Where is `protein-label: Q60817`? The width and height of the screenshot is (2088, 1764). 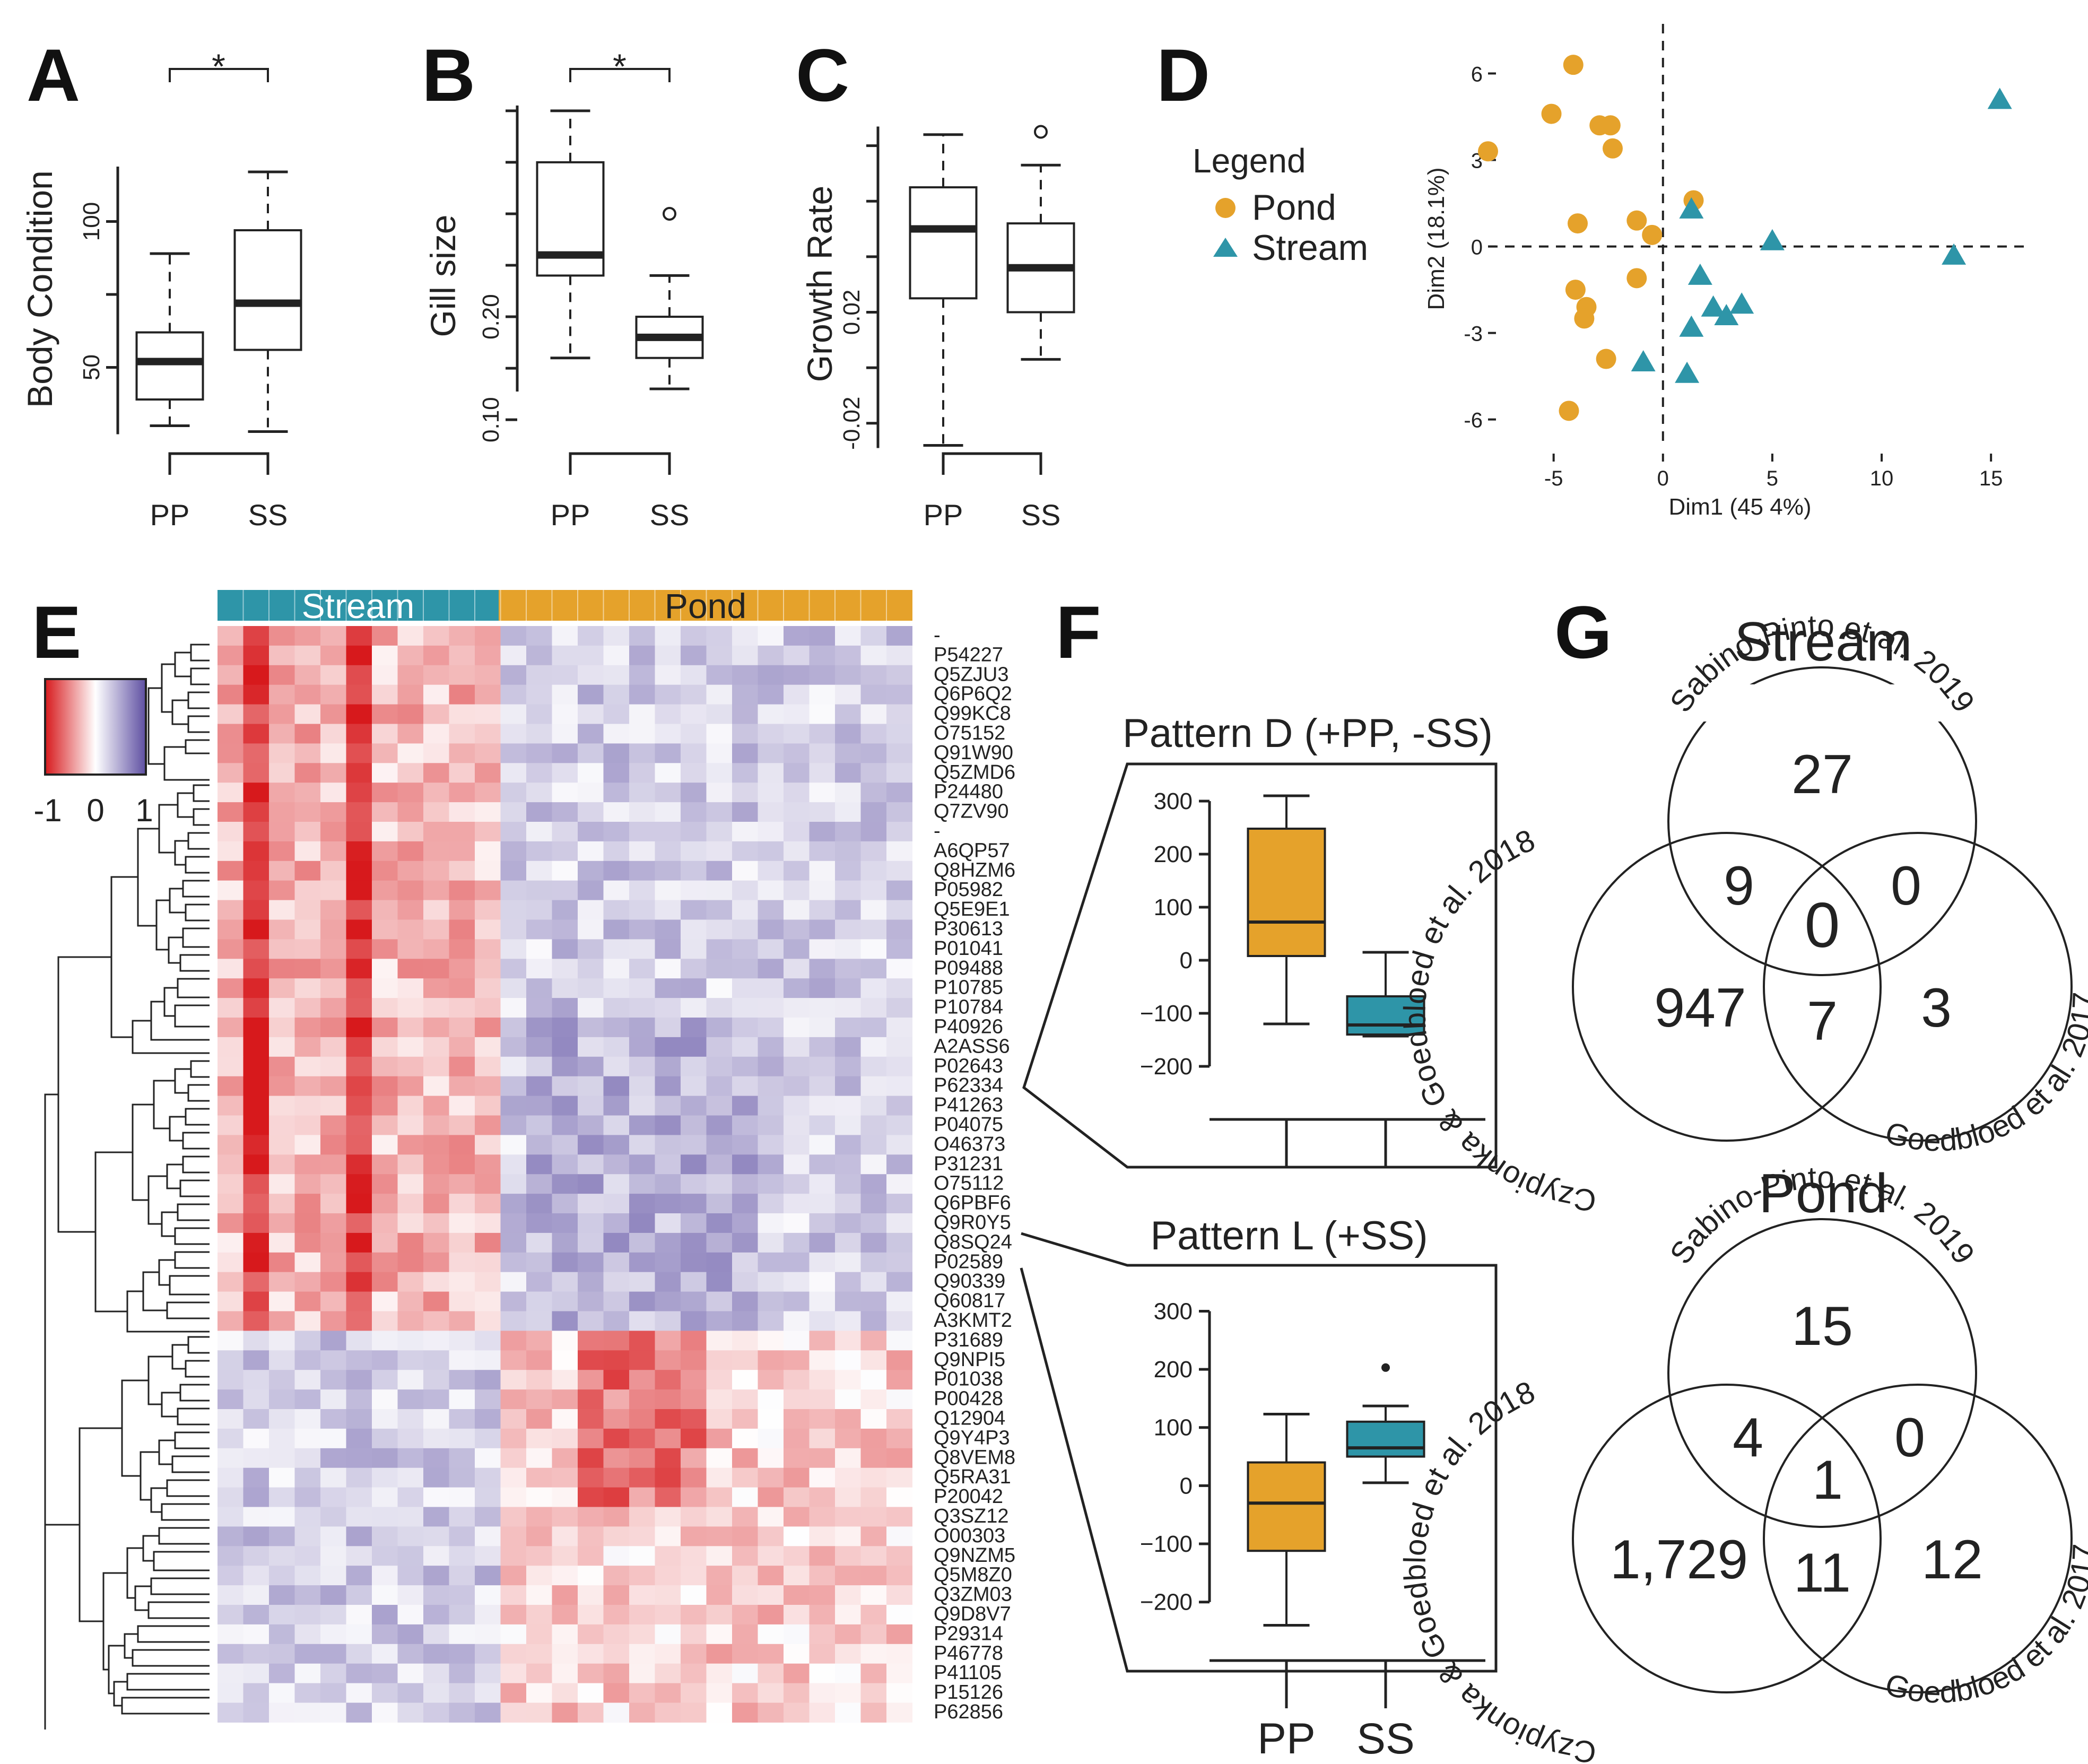
protein-label: Q60817 is located at coordinates (969, 1301).